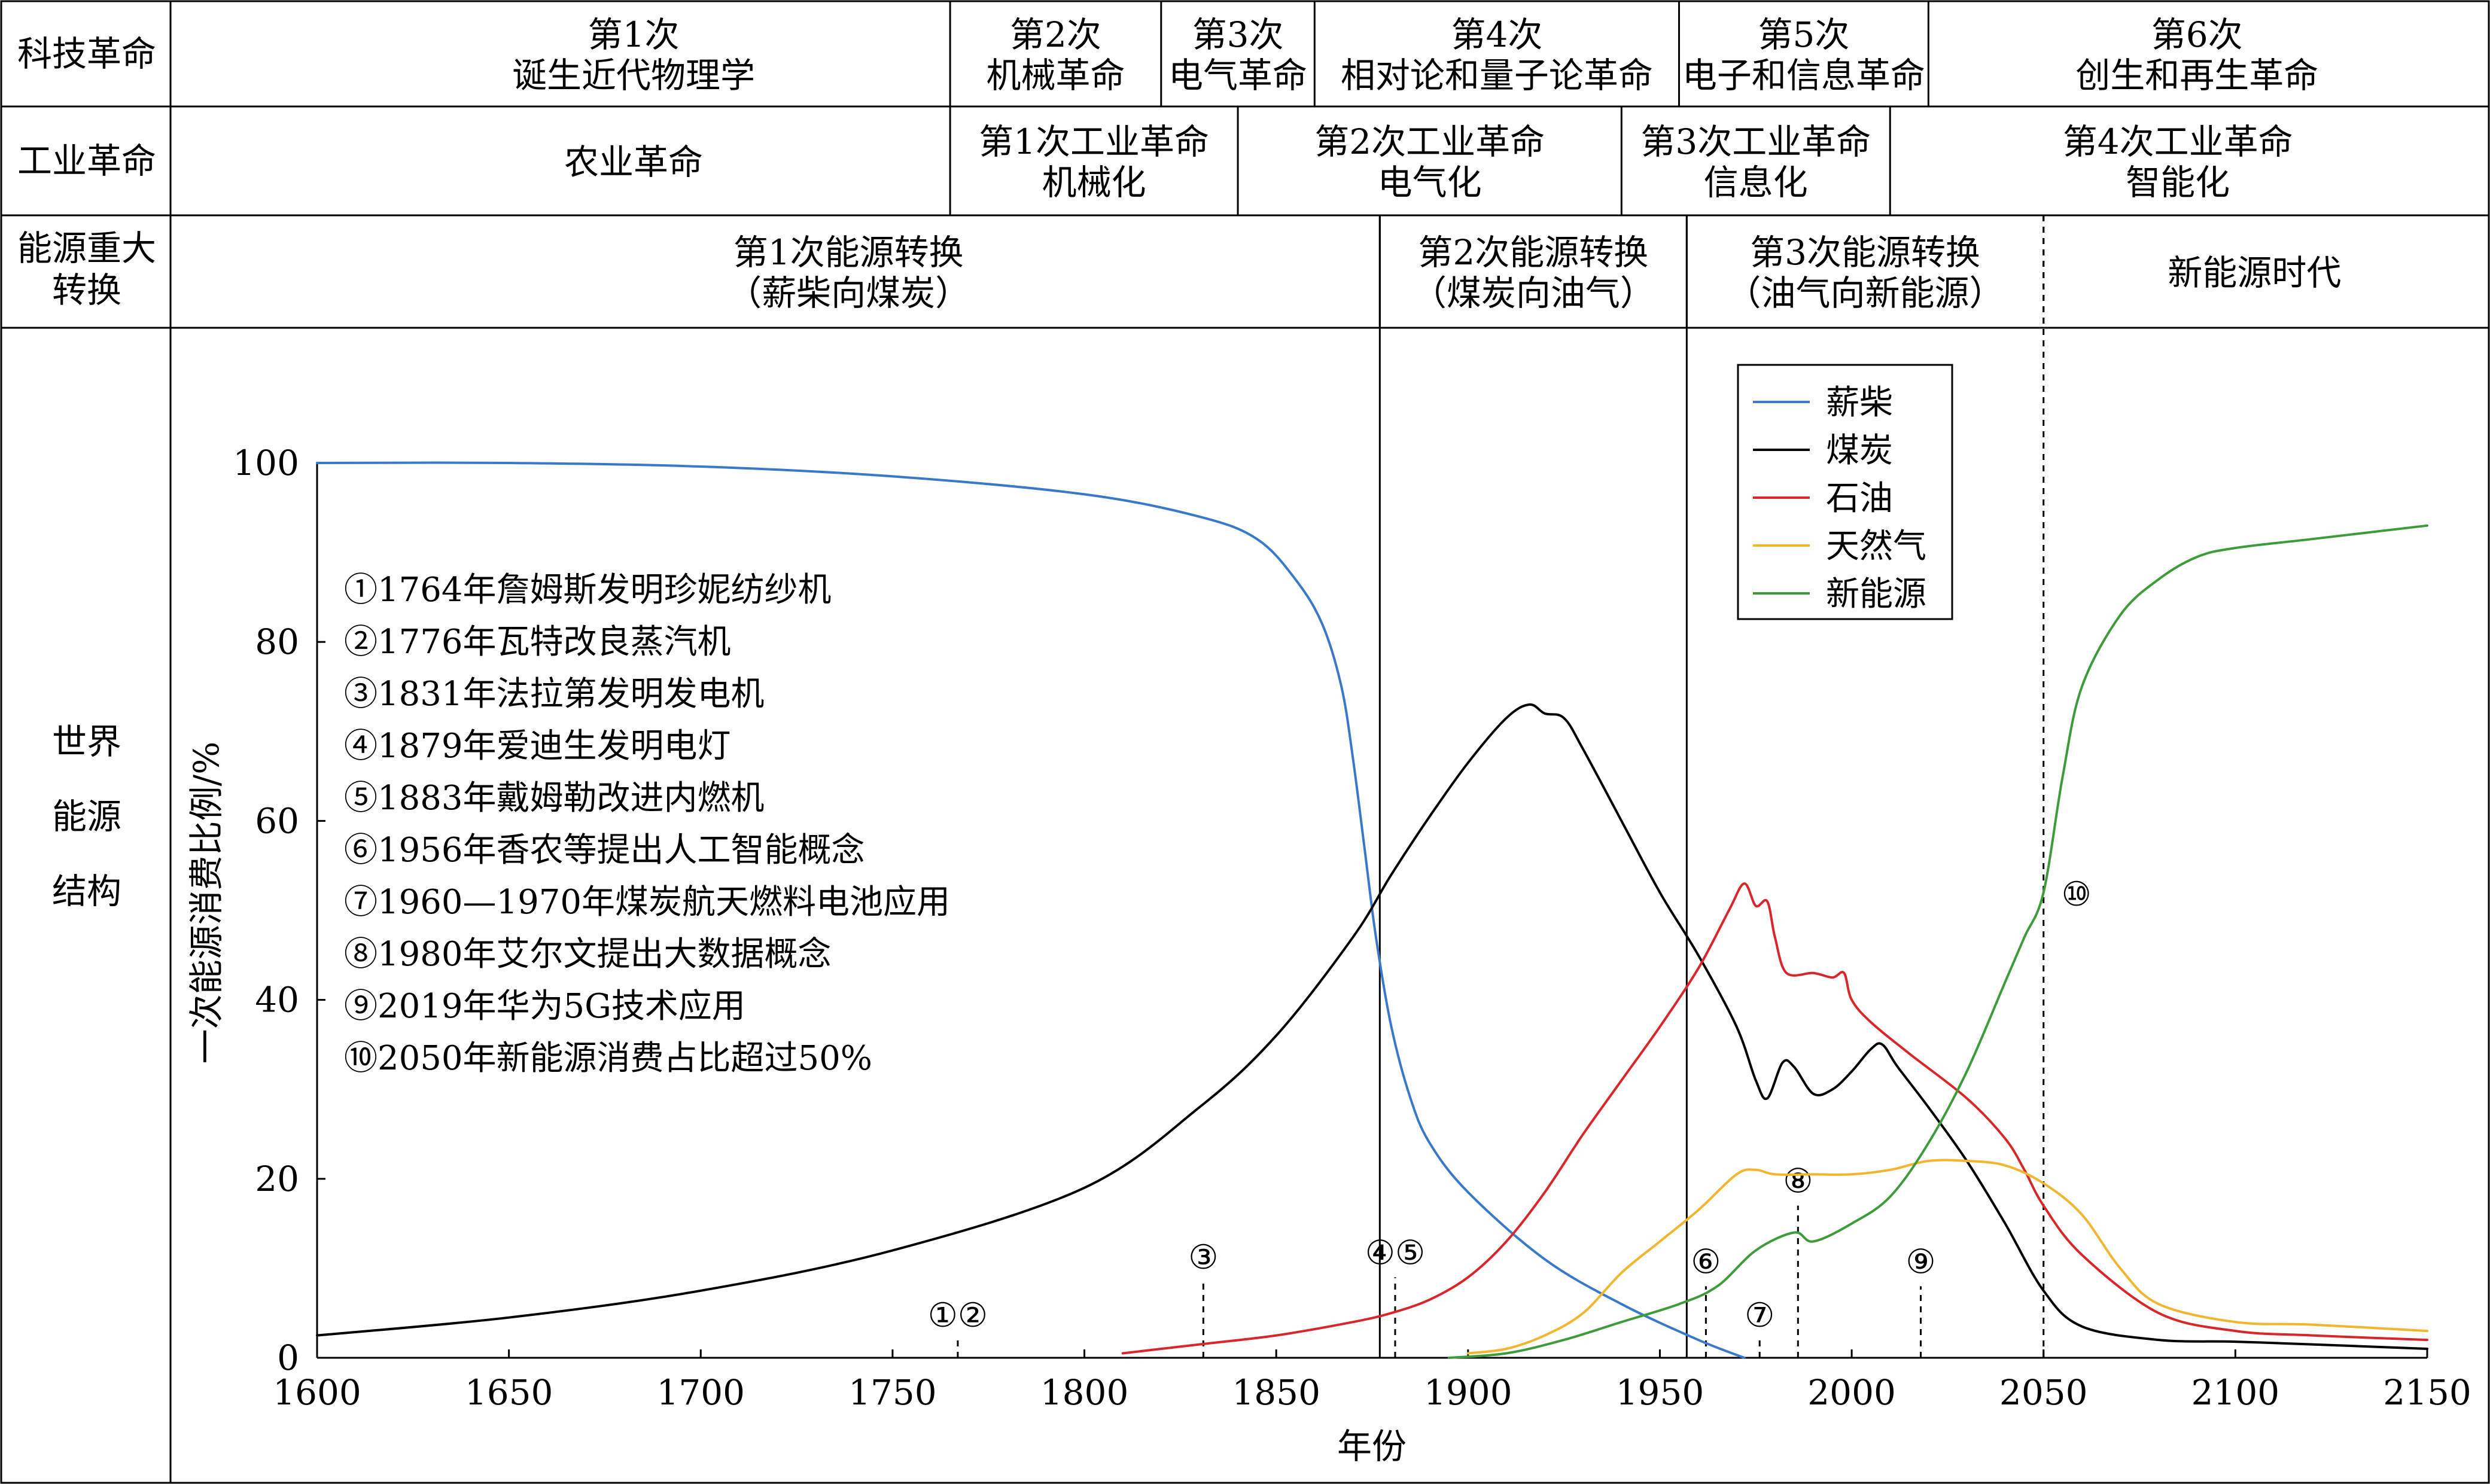 This screenshot has height=1484, width=2490. What do you see at coordinates (554, 694) in the screenshot?
I see `event-note-2: ③1831年法拉第发明发电机` at bounding box center [554, 694].